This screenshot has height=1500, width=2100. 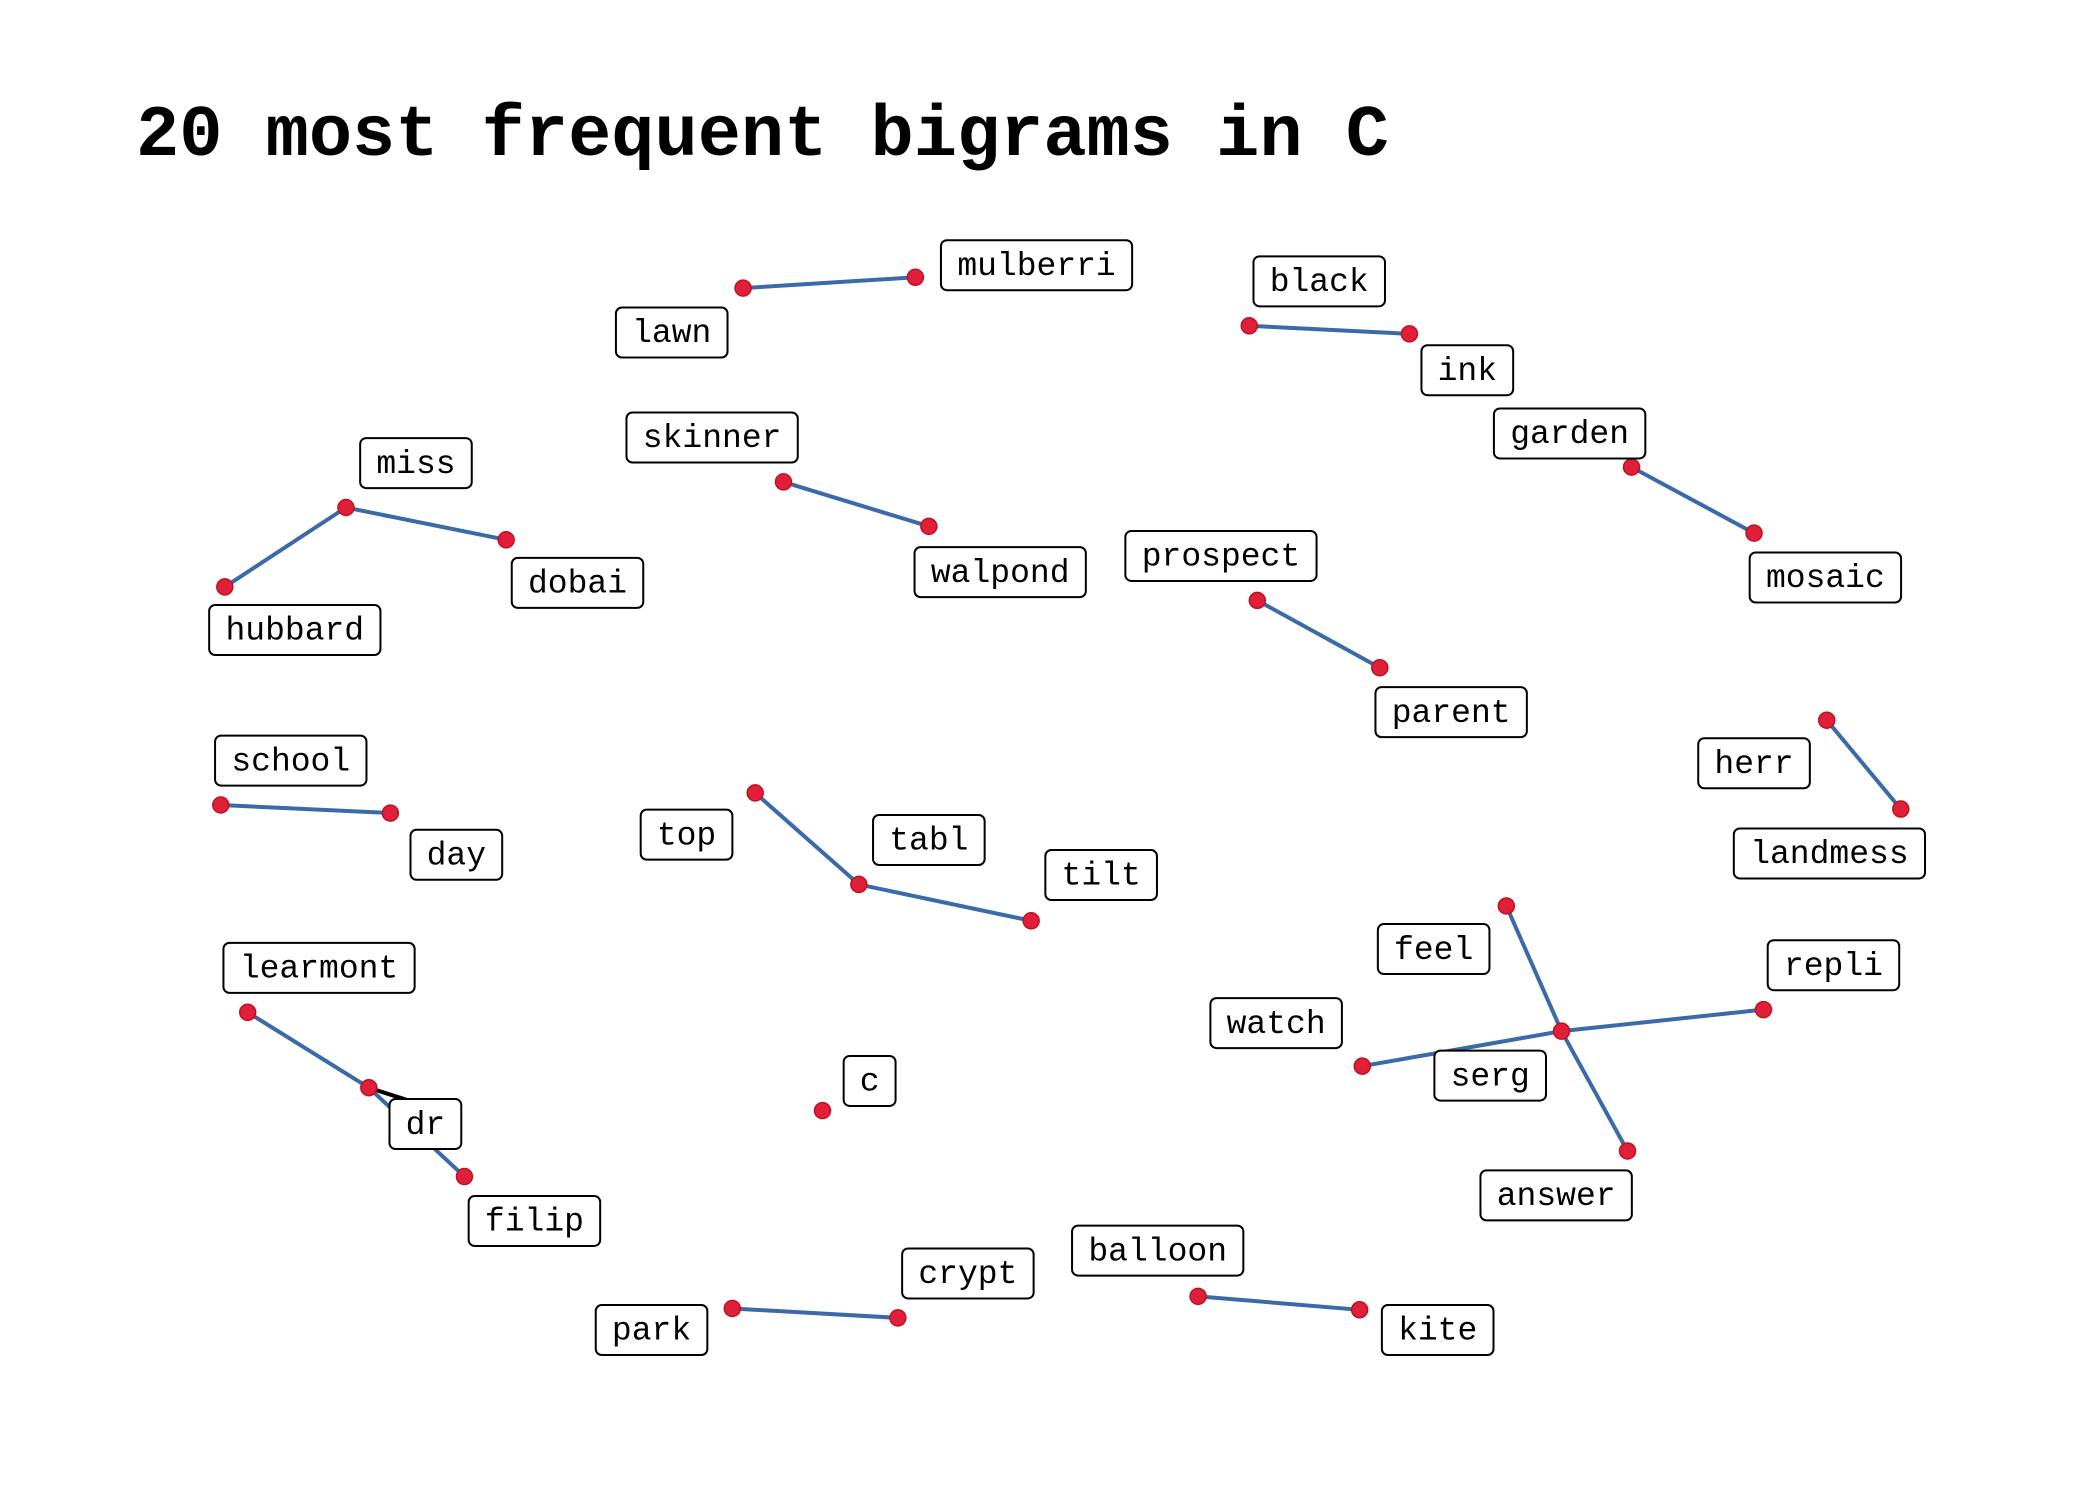 I want to click on node-label-repli: repli, so click(x=1833, y=965).